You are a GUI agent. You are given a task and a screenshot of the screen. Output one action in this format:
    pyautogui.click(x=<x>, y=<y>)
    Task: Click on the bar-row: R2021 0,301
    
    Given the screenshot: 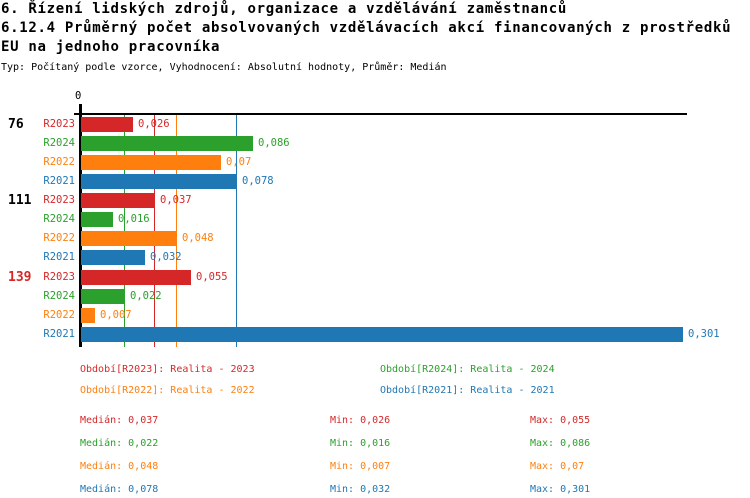 What is the action you would take?
    pyautogui.click(x=375, y=334)
    